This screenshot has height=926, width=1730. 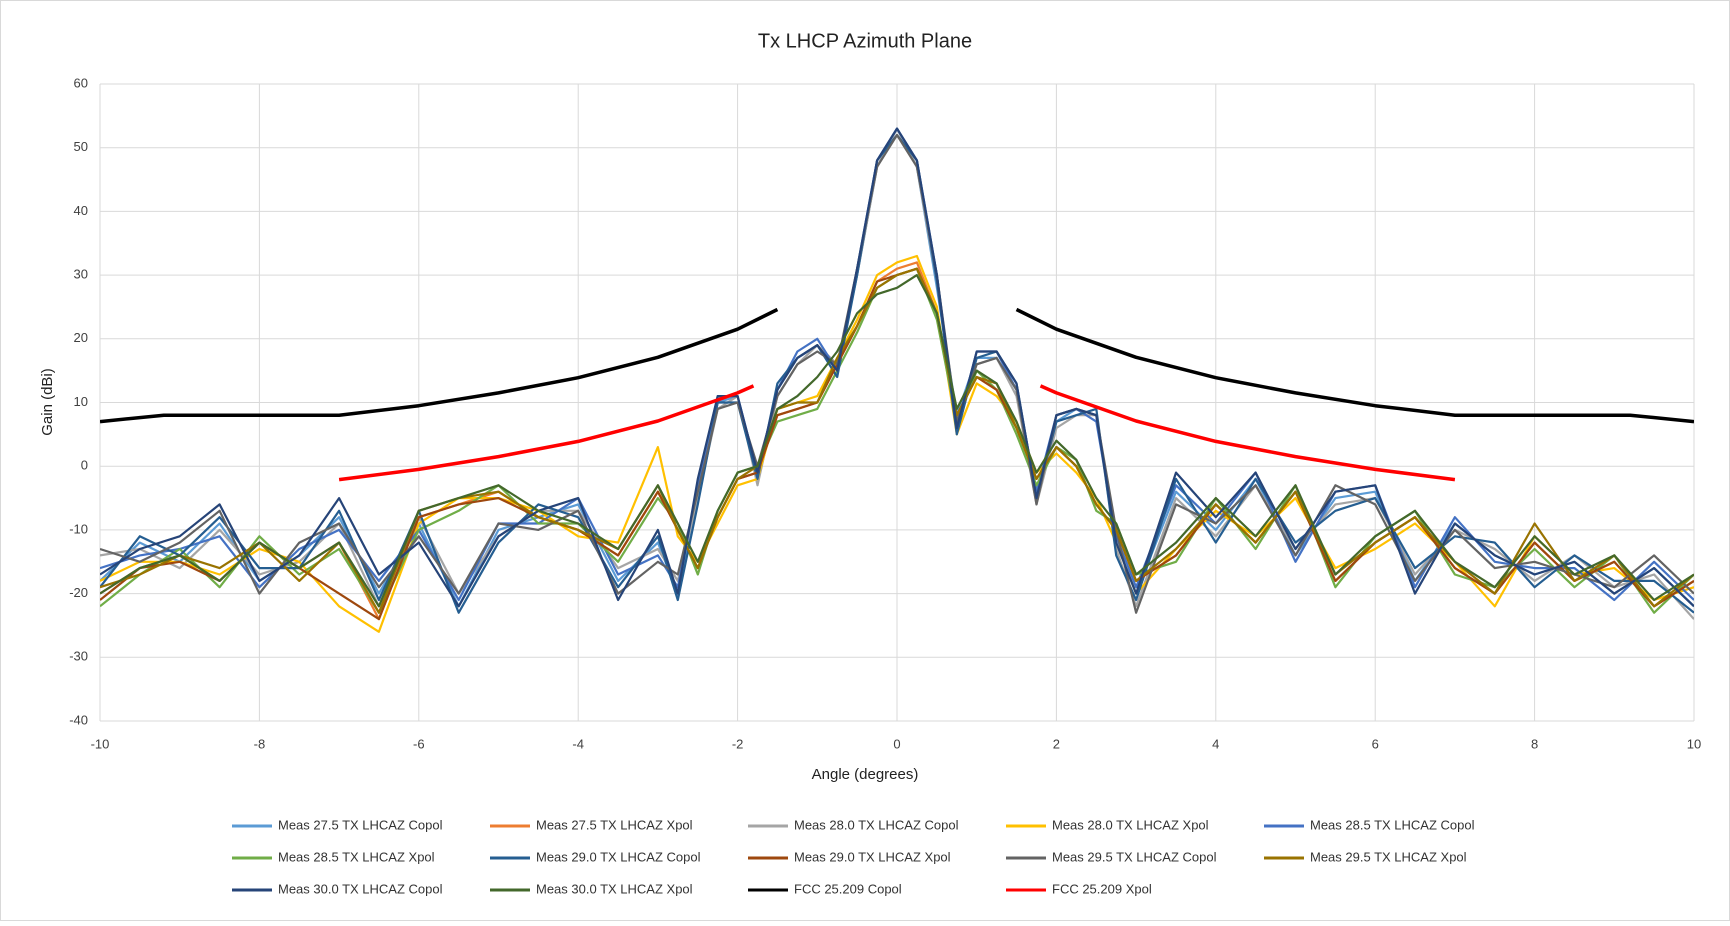 I want to click on y-tick-label: -30, so click(x=78, y=656).